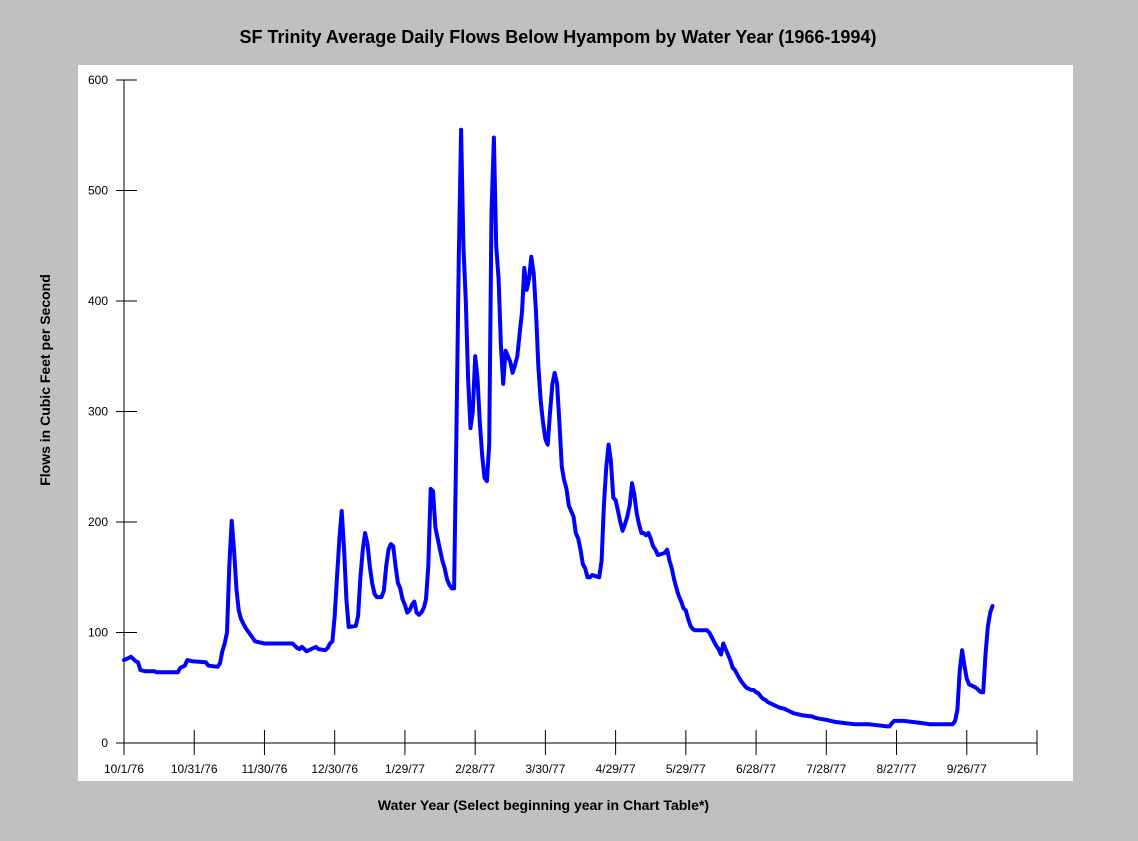 The height and width of the screenshot is (841, 1138). What do you see at coordinates (897, 769) in the screenshot?
I see `x-tick-label: 8/27/77` at bounding box center [897, 769].